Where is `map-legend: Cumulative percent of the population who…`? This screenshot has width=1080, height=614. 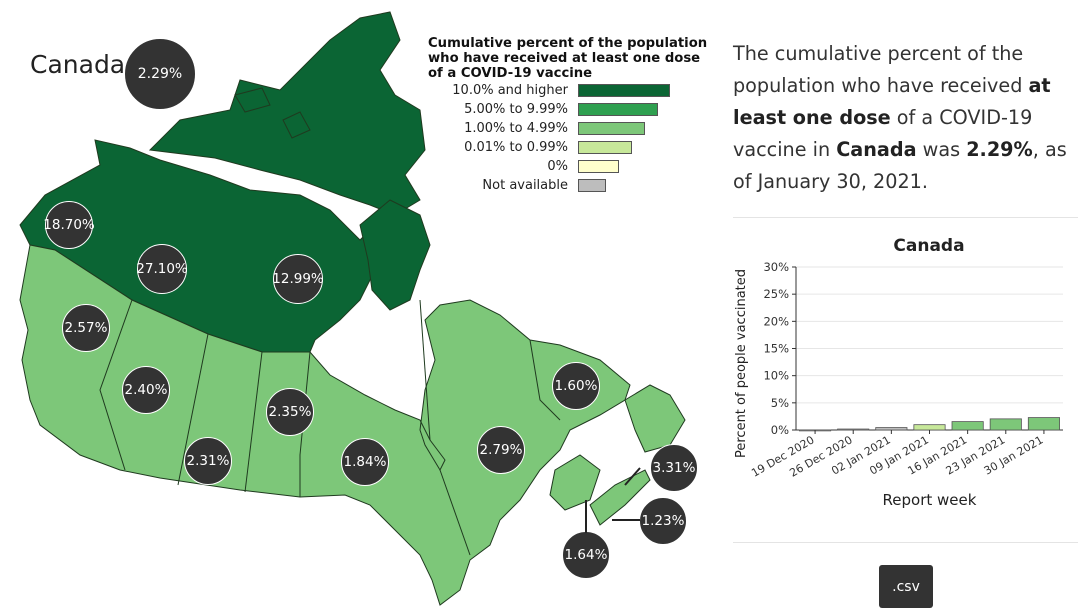
map-legend: Cumulative percent of the population who… is located at coordinates (573, 115).